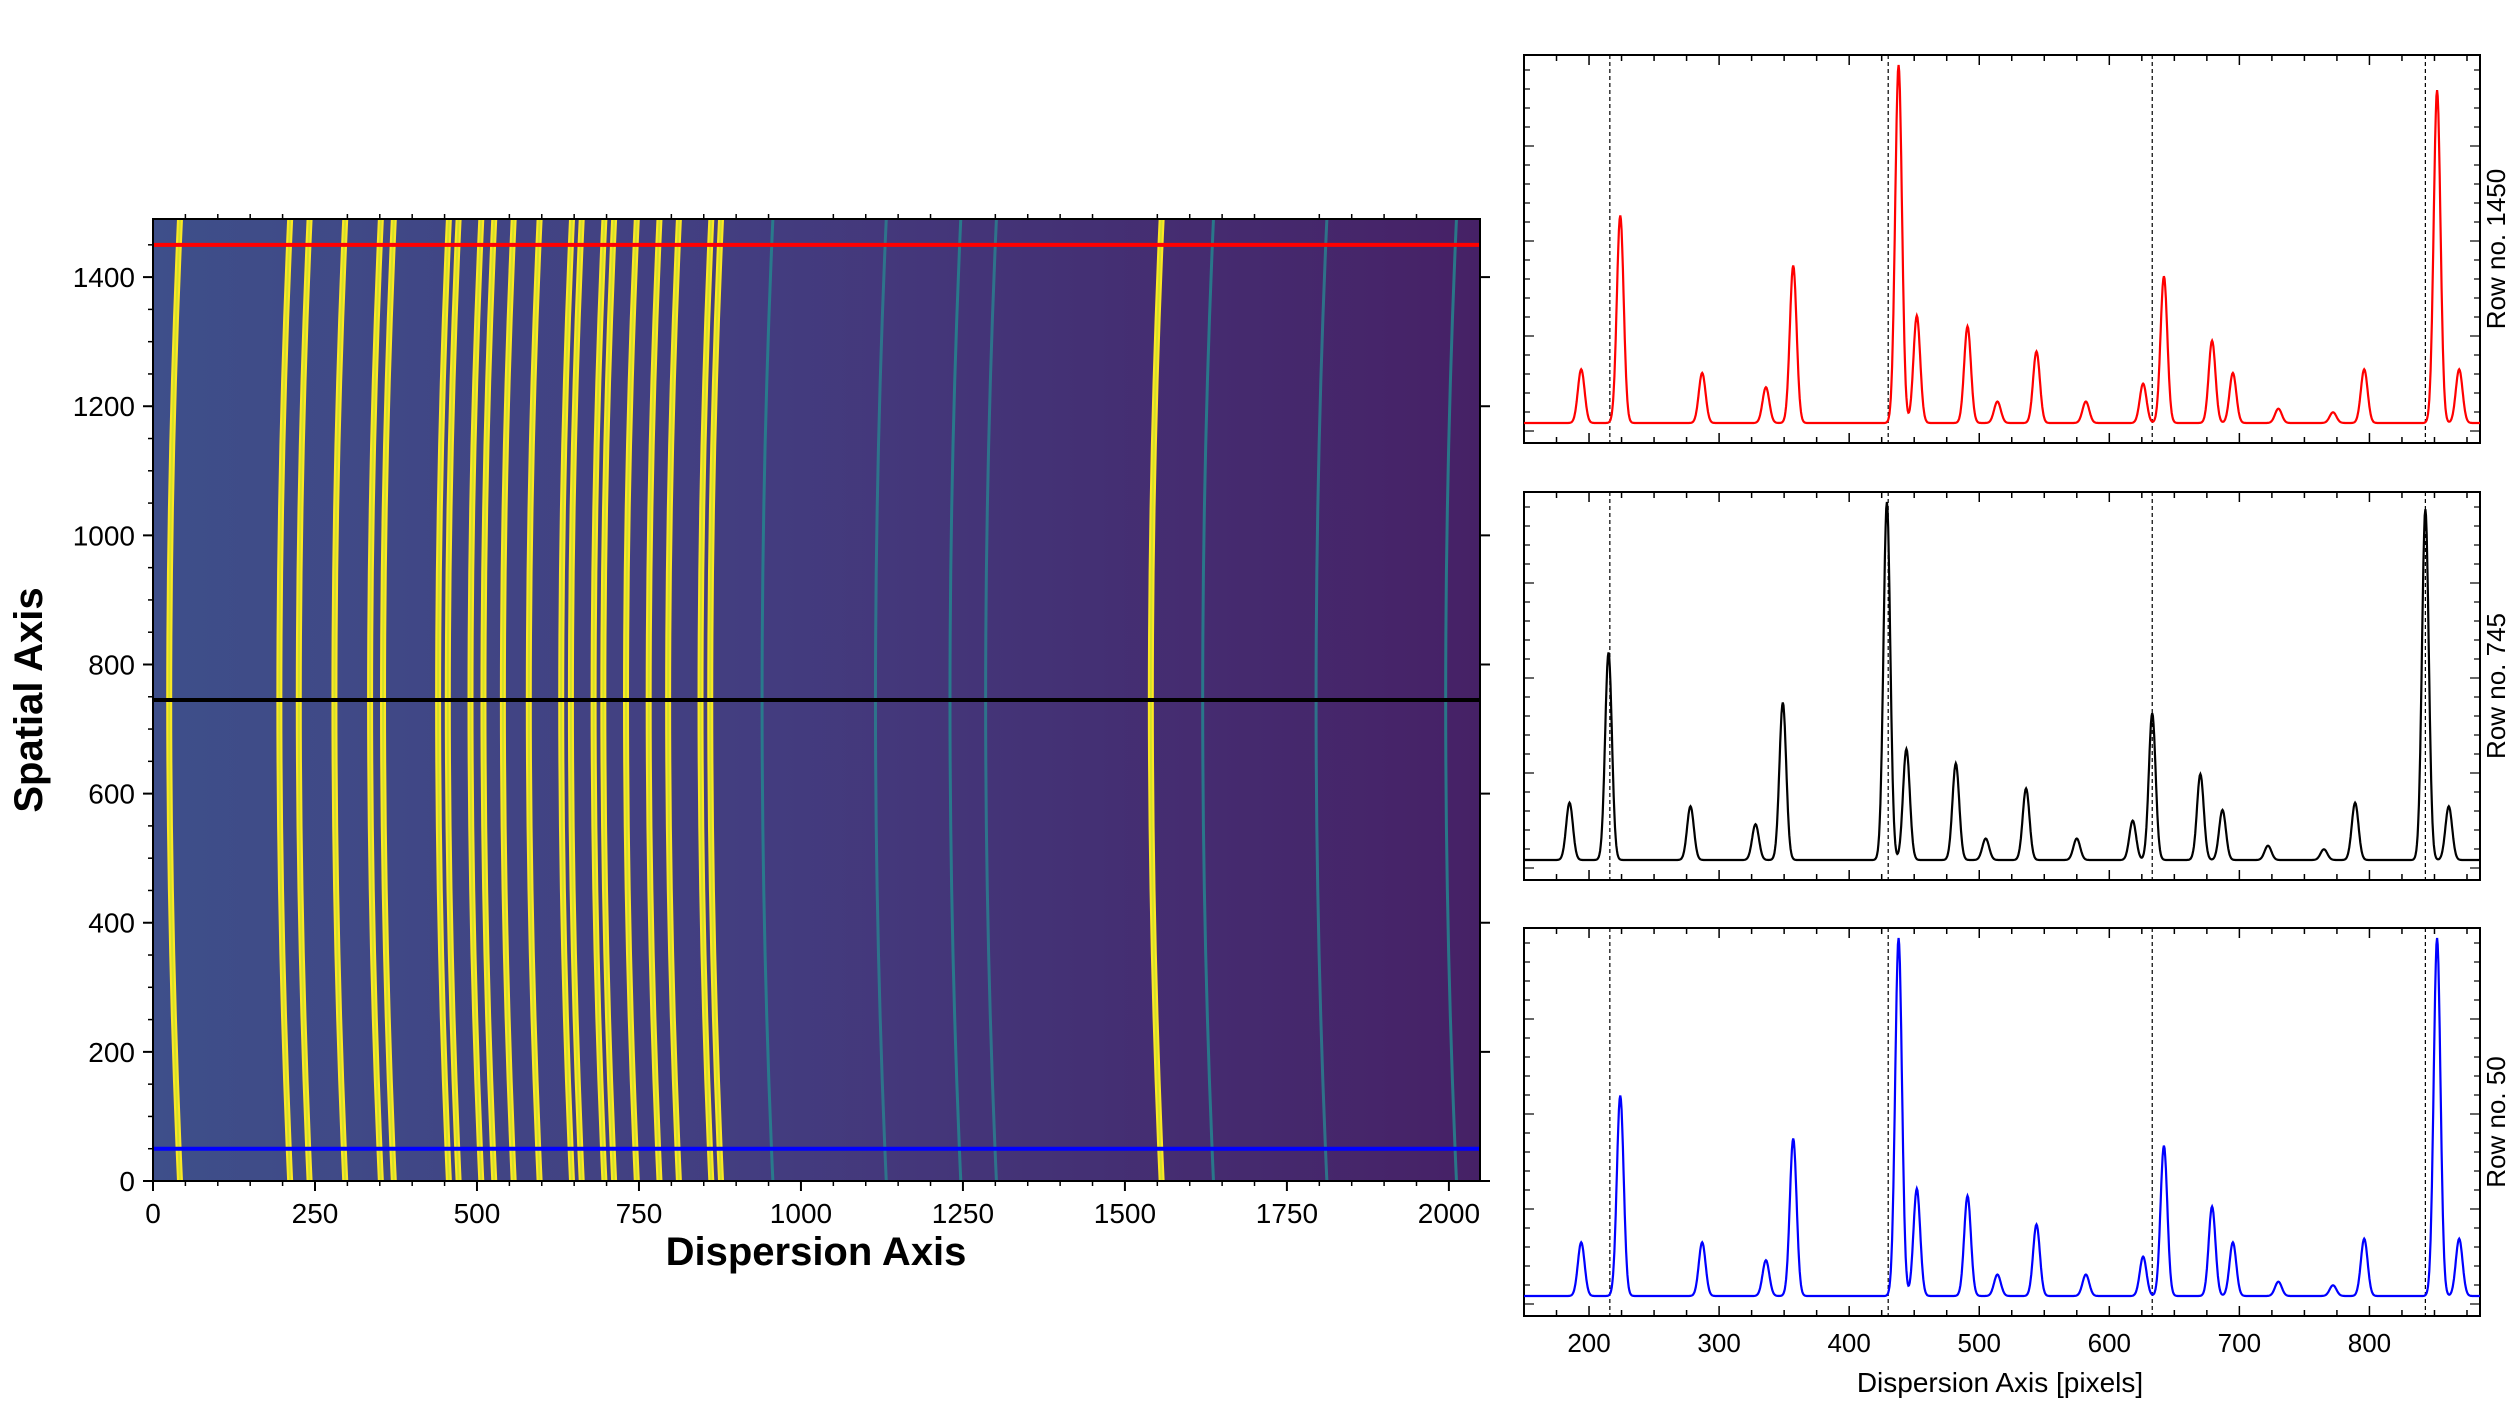  What do you see at coordinates (2109, 1343) in the screenshot?
I see `profile-x-tick-label: 600` at bounding box center [2109, 1343].